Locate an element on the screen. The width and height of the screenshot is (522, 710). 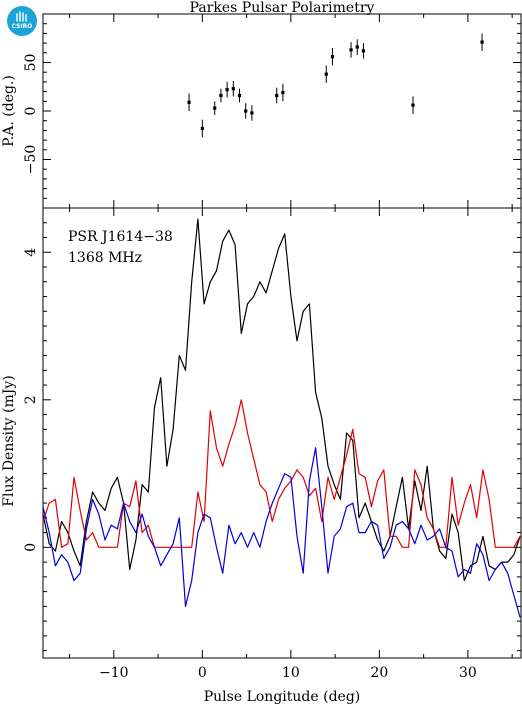
pa-tick-label: 0 is located at coordinates (31, 111).